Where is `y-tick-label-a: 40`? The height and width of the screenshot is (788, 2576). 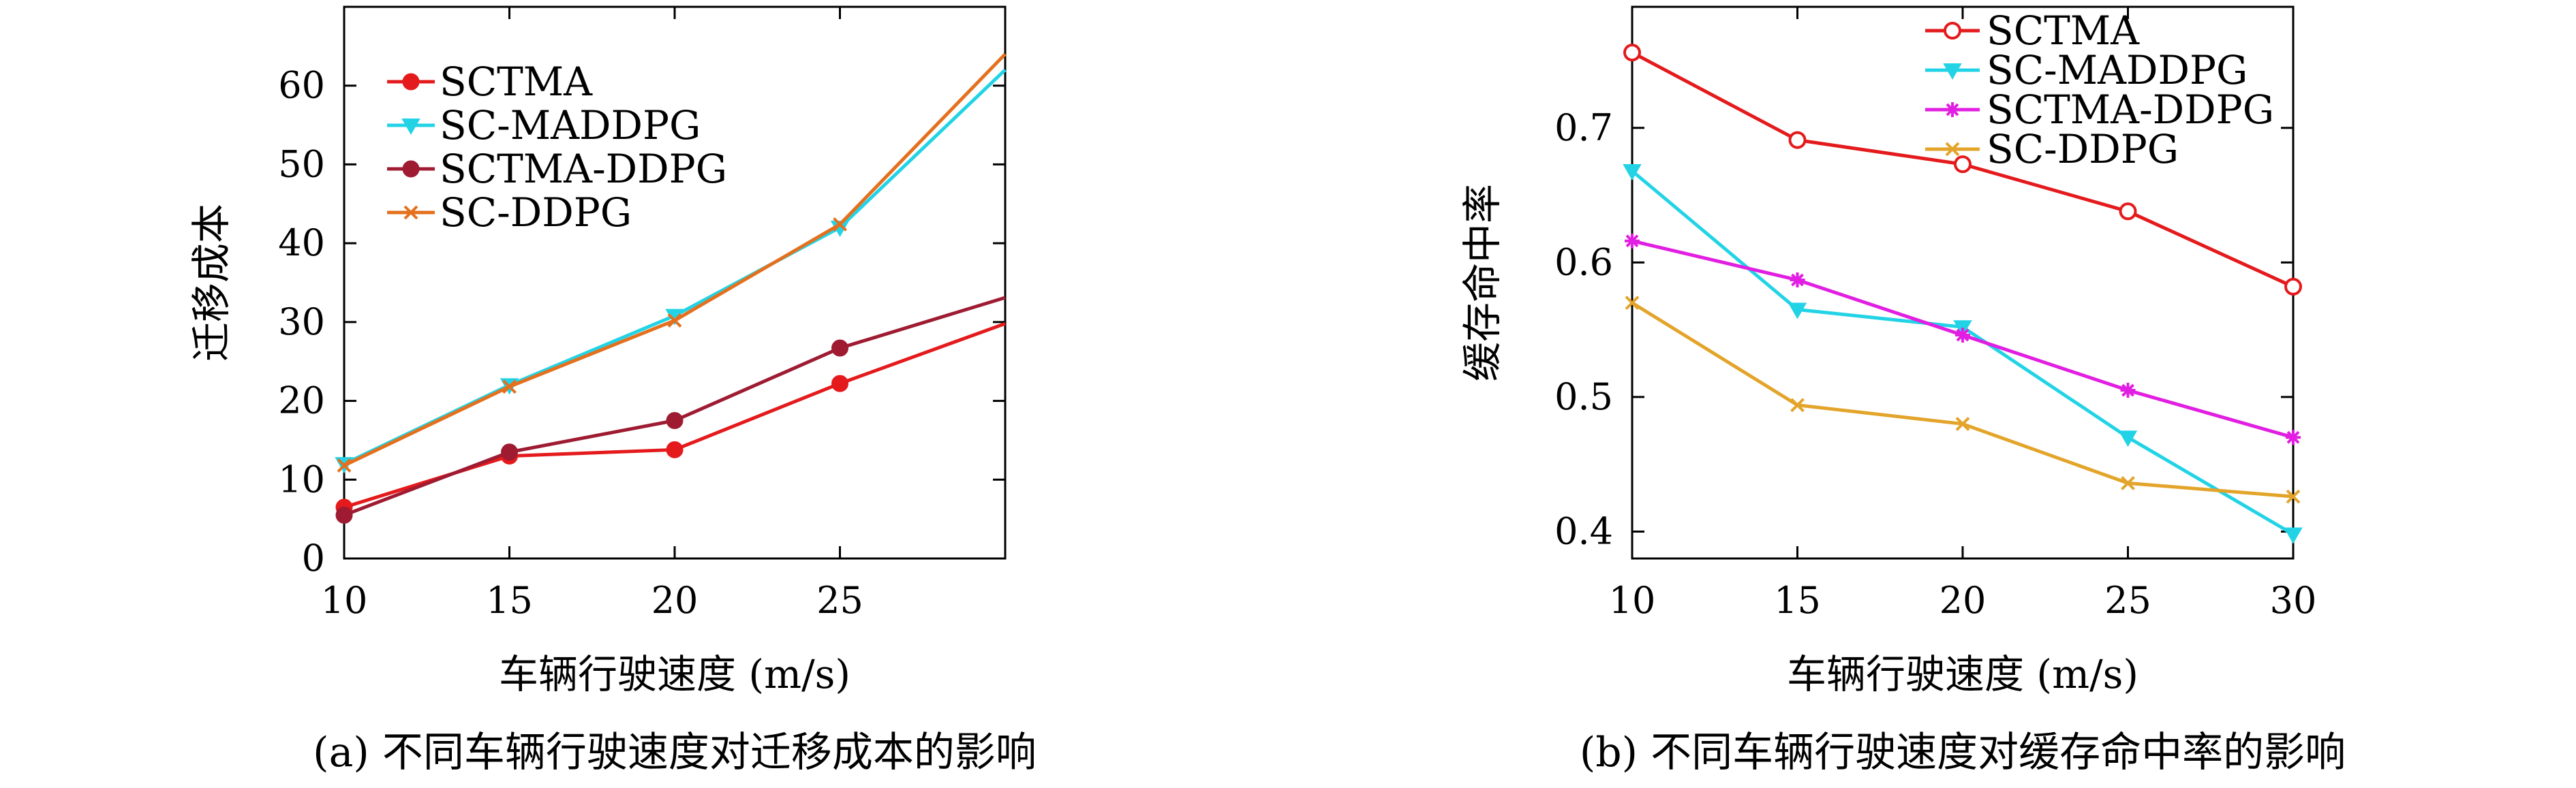
y-tick-label-a: 40 is located at coordinates (301, 242).